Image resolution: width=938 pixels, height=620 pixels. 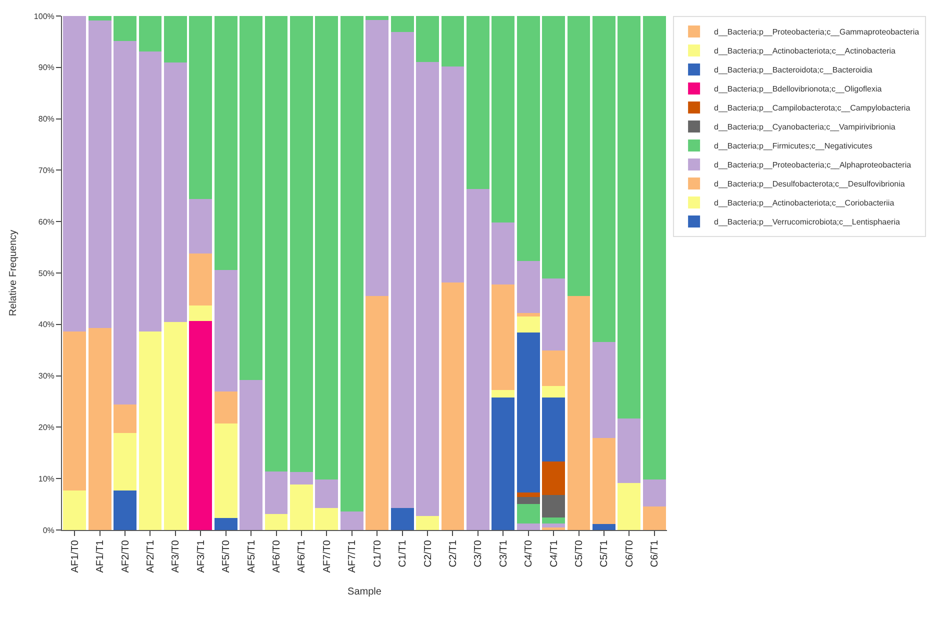 What do you see at coordinates (805, 51) in the screenshot?
I see `legend-label: d__Bacteria;p__Actinobacteriota;c__Actinobacteria` at bounding box center [805, 51].